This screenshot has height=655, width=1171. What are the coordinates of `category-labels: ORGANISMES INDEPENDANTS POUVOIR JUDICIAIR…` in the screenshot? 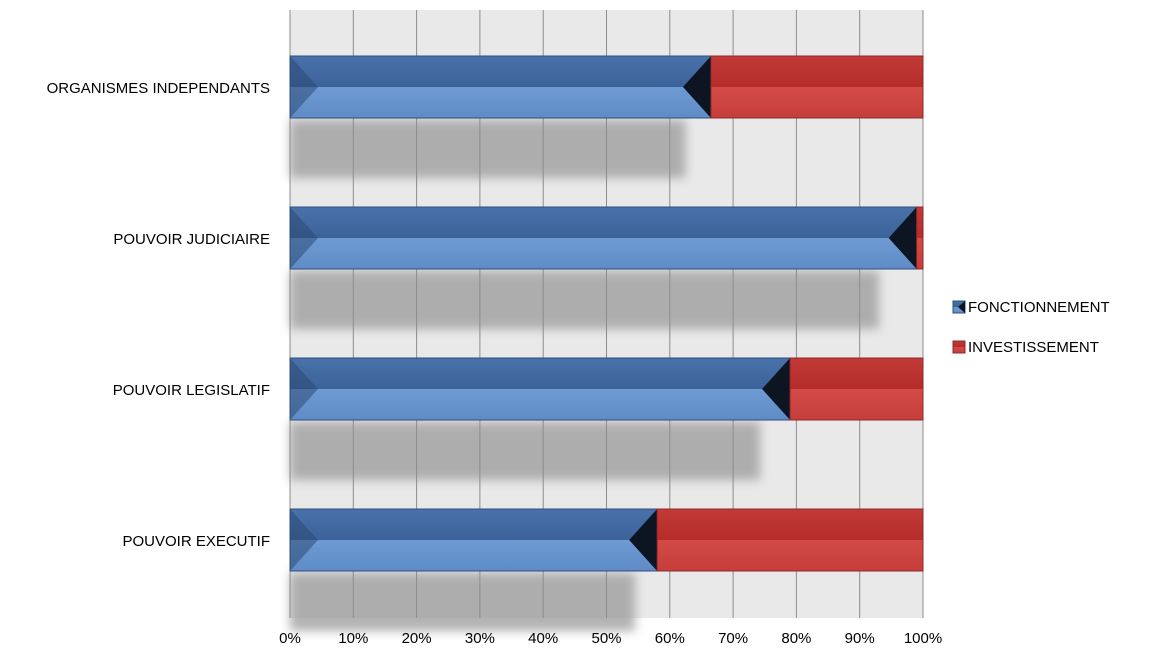 It's located at (158, 315).